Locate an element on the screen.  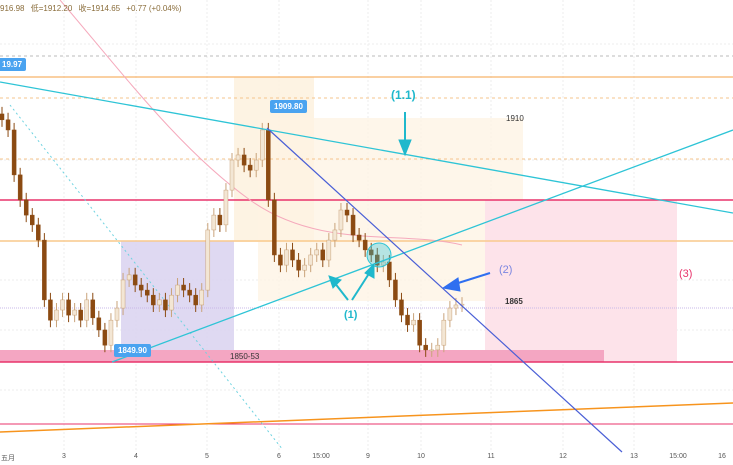
break-circle is located at coordinates (379, 255).